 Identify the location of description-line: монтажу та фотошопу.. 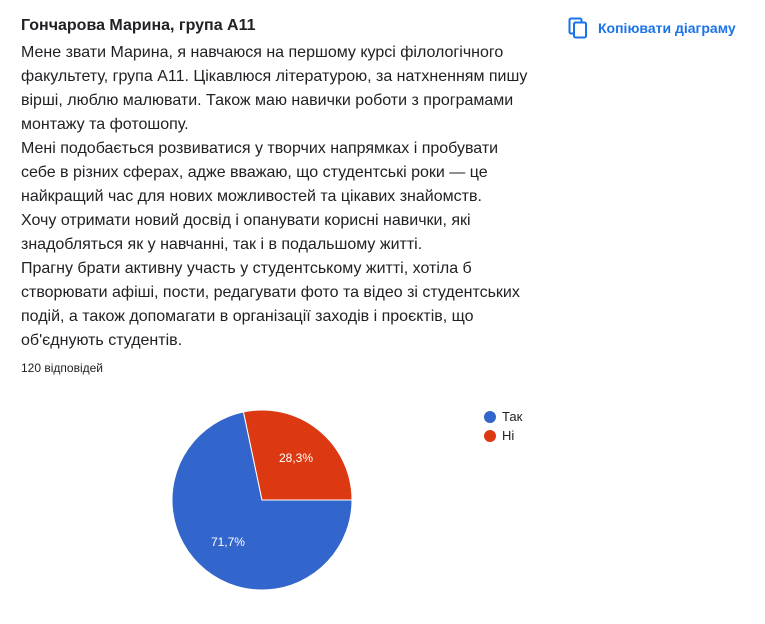
(105, 124).